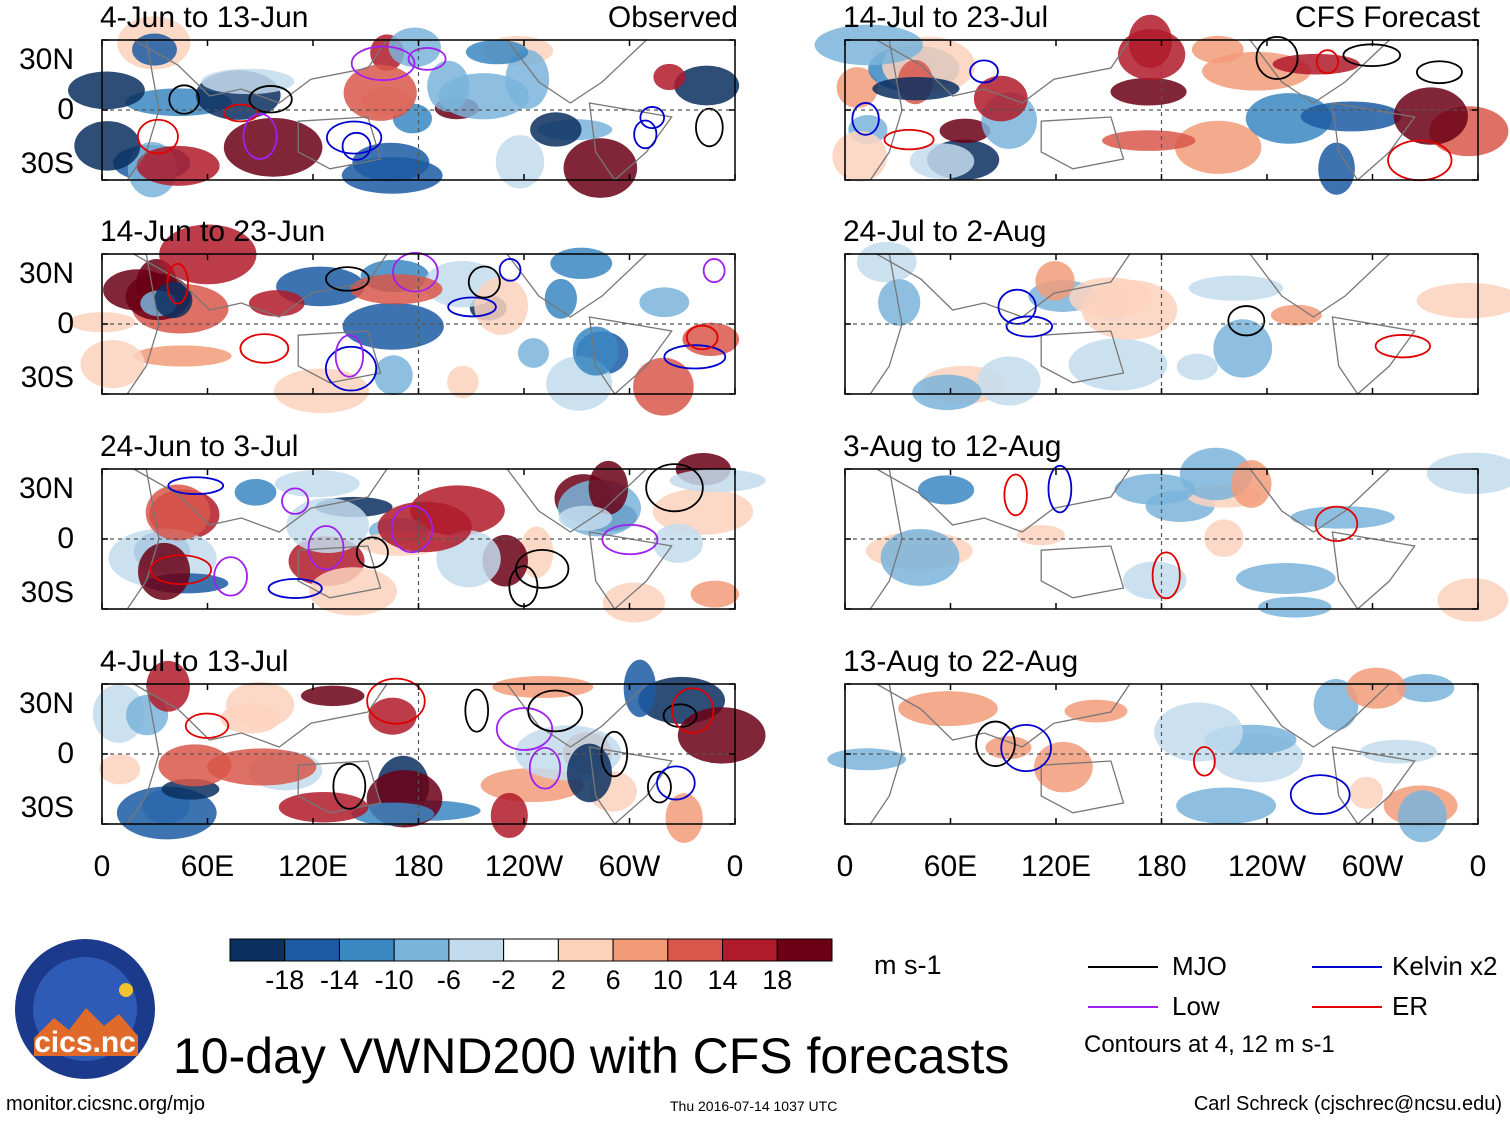 The image size is (1510, 1121). I want to click on colorbar, so click(531, 950).